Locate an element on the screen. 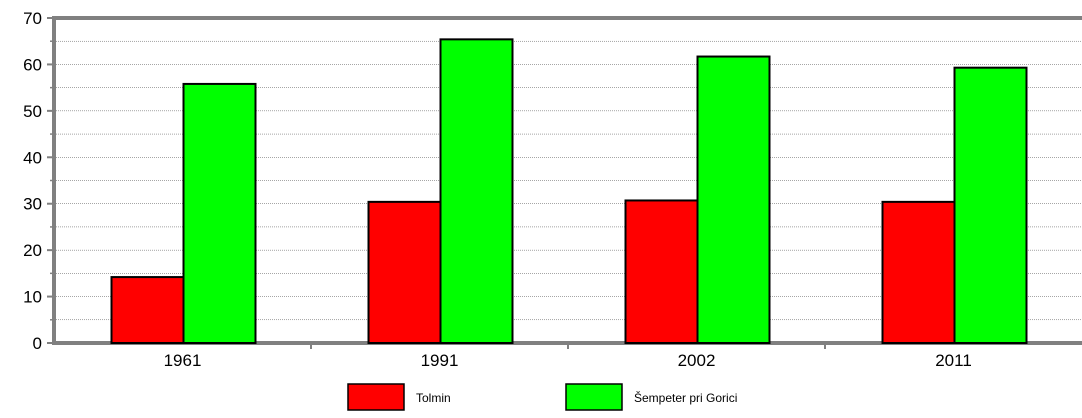  y-tick-label: 50 is located at coordinates (32, 111).